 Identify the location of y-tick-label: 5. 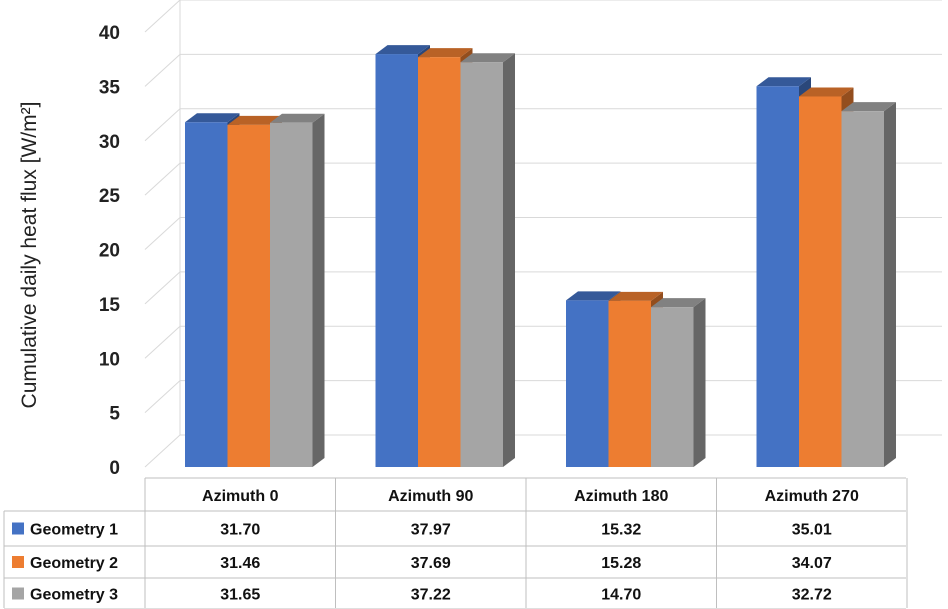
(114, 414).